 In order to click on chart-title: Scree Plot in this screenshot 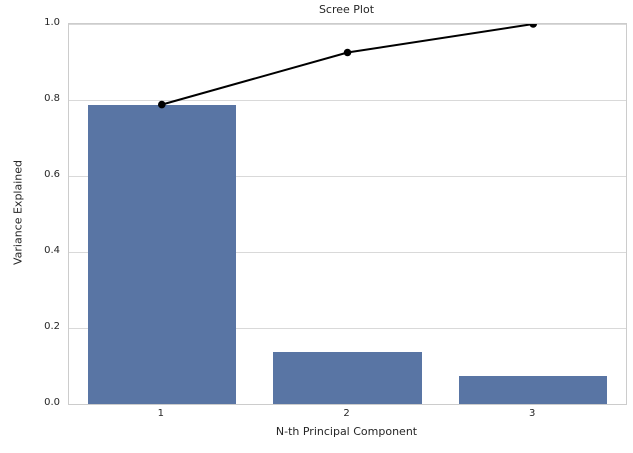, I will do `click(346, 9)`.